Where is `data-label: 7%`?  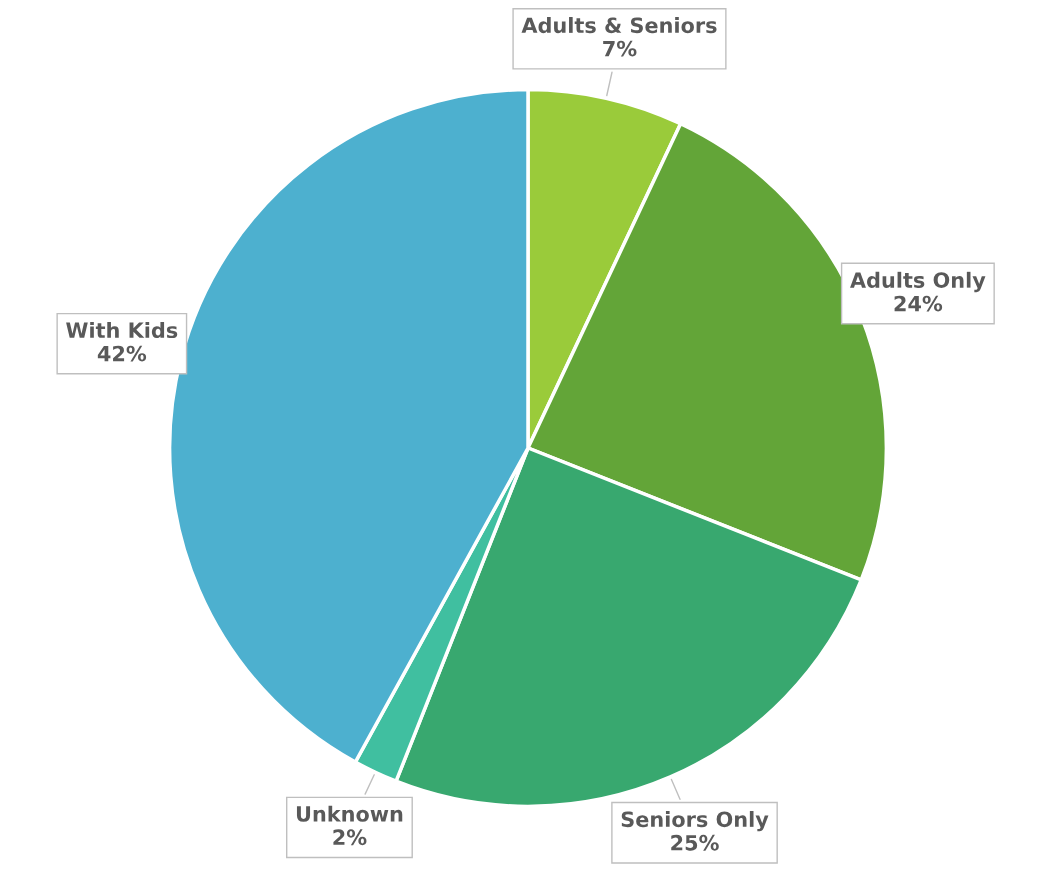
data-label: 7% is located at coordinates (620, 48).